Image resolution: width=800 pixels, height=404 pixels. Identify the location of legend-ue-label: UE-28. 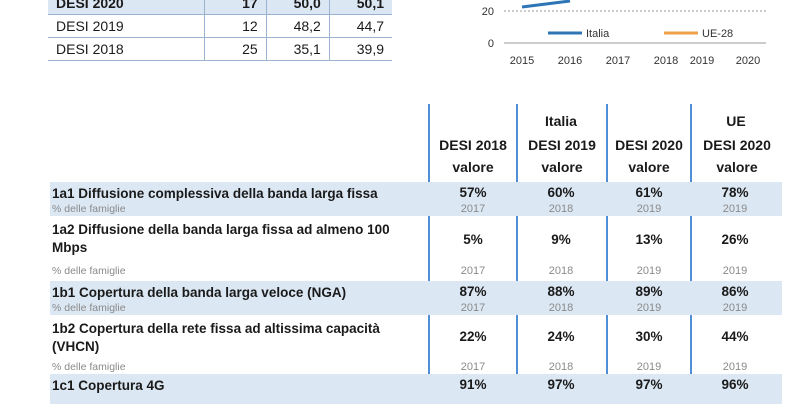
(717, 34).